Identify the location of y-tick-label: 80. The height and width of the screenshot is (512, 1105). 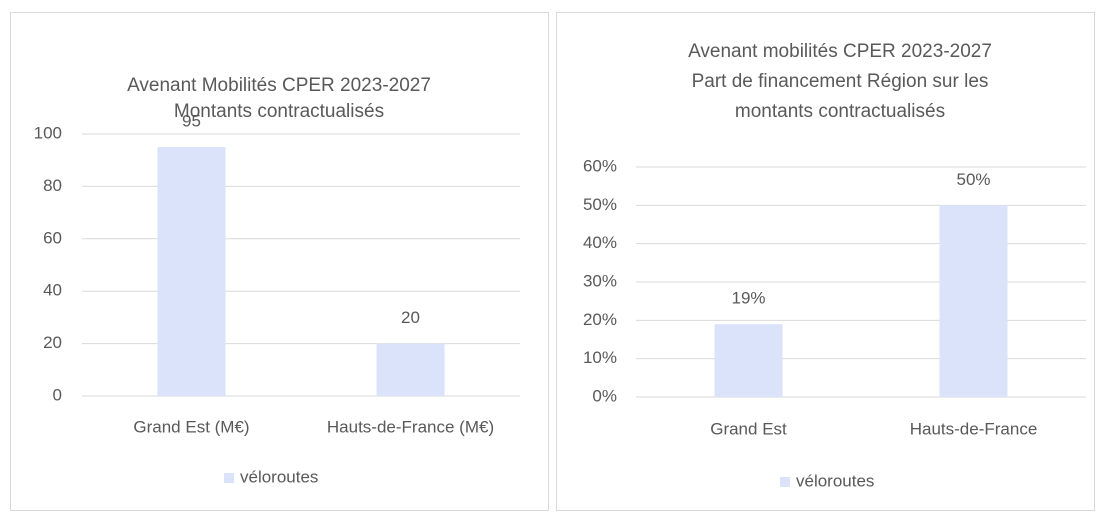
(52, 185).